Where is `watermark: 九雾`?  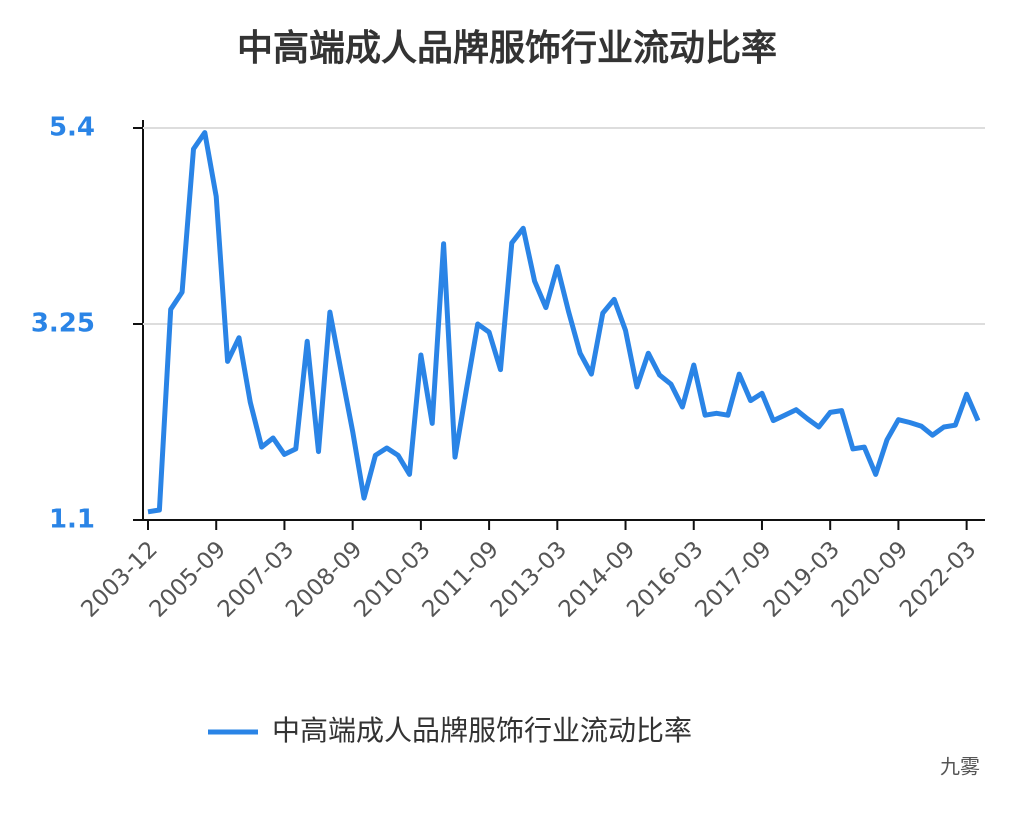 watermark: 九雾 is located at coordinates (960, 767).